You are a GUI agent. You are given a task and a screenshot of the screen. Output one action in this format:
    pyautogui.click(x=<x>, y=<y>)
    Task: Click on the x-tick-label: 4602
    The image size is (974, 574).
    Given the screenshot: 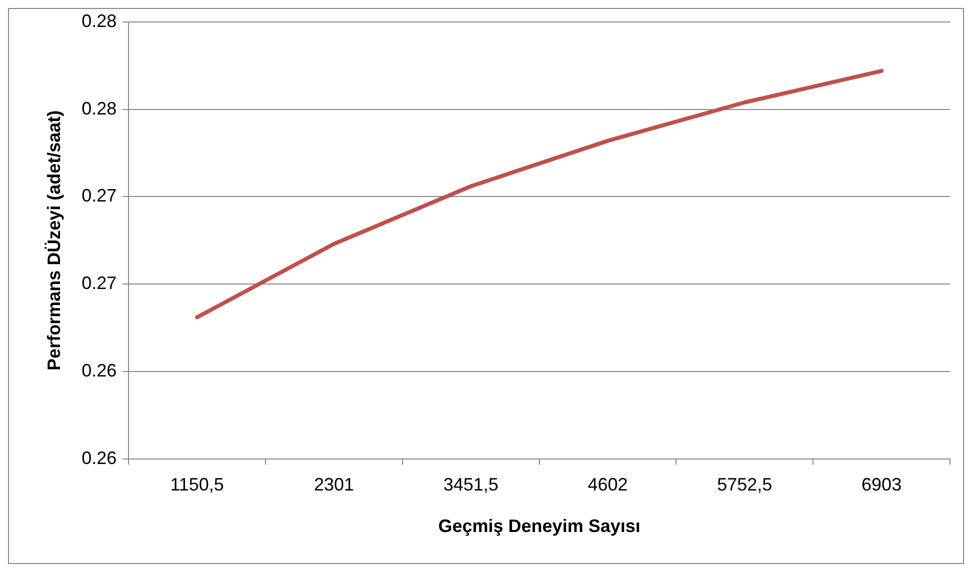 What is the action you would take?
    pyautogui.click(x=608, y=484)
    